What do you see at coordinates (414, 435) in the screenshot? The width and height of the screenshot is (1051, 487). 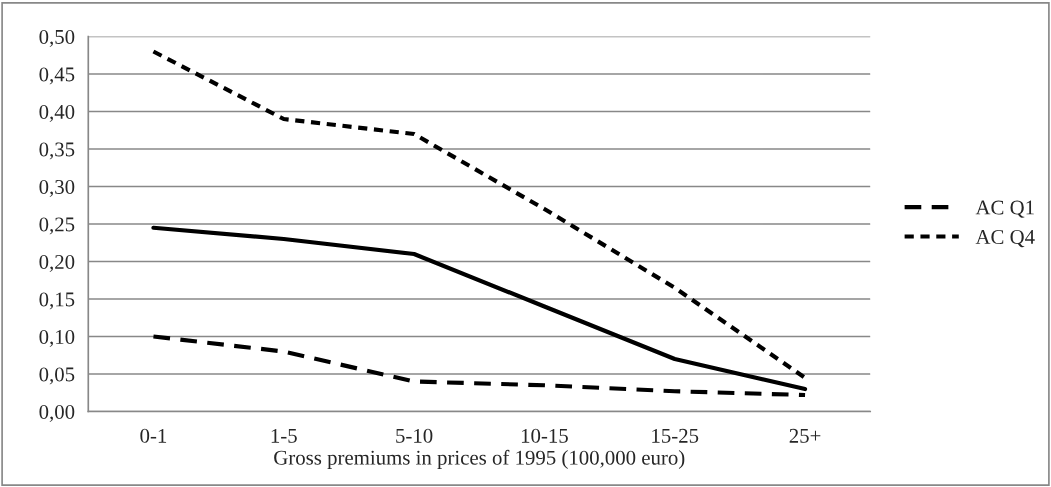 I see `x-tick-label: 5-10` at bounding box center [414, 435].